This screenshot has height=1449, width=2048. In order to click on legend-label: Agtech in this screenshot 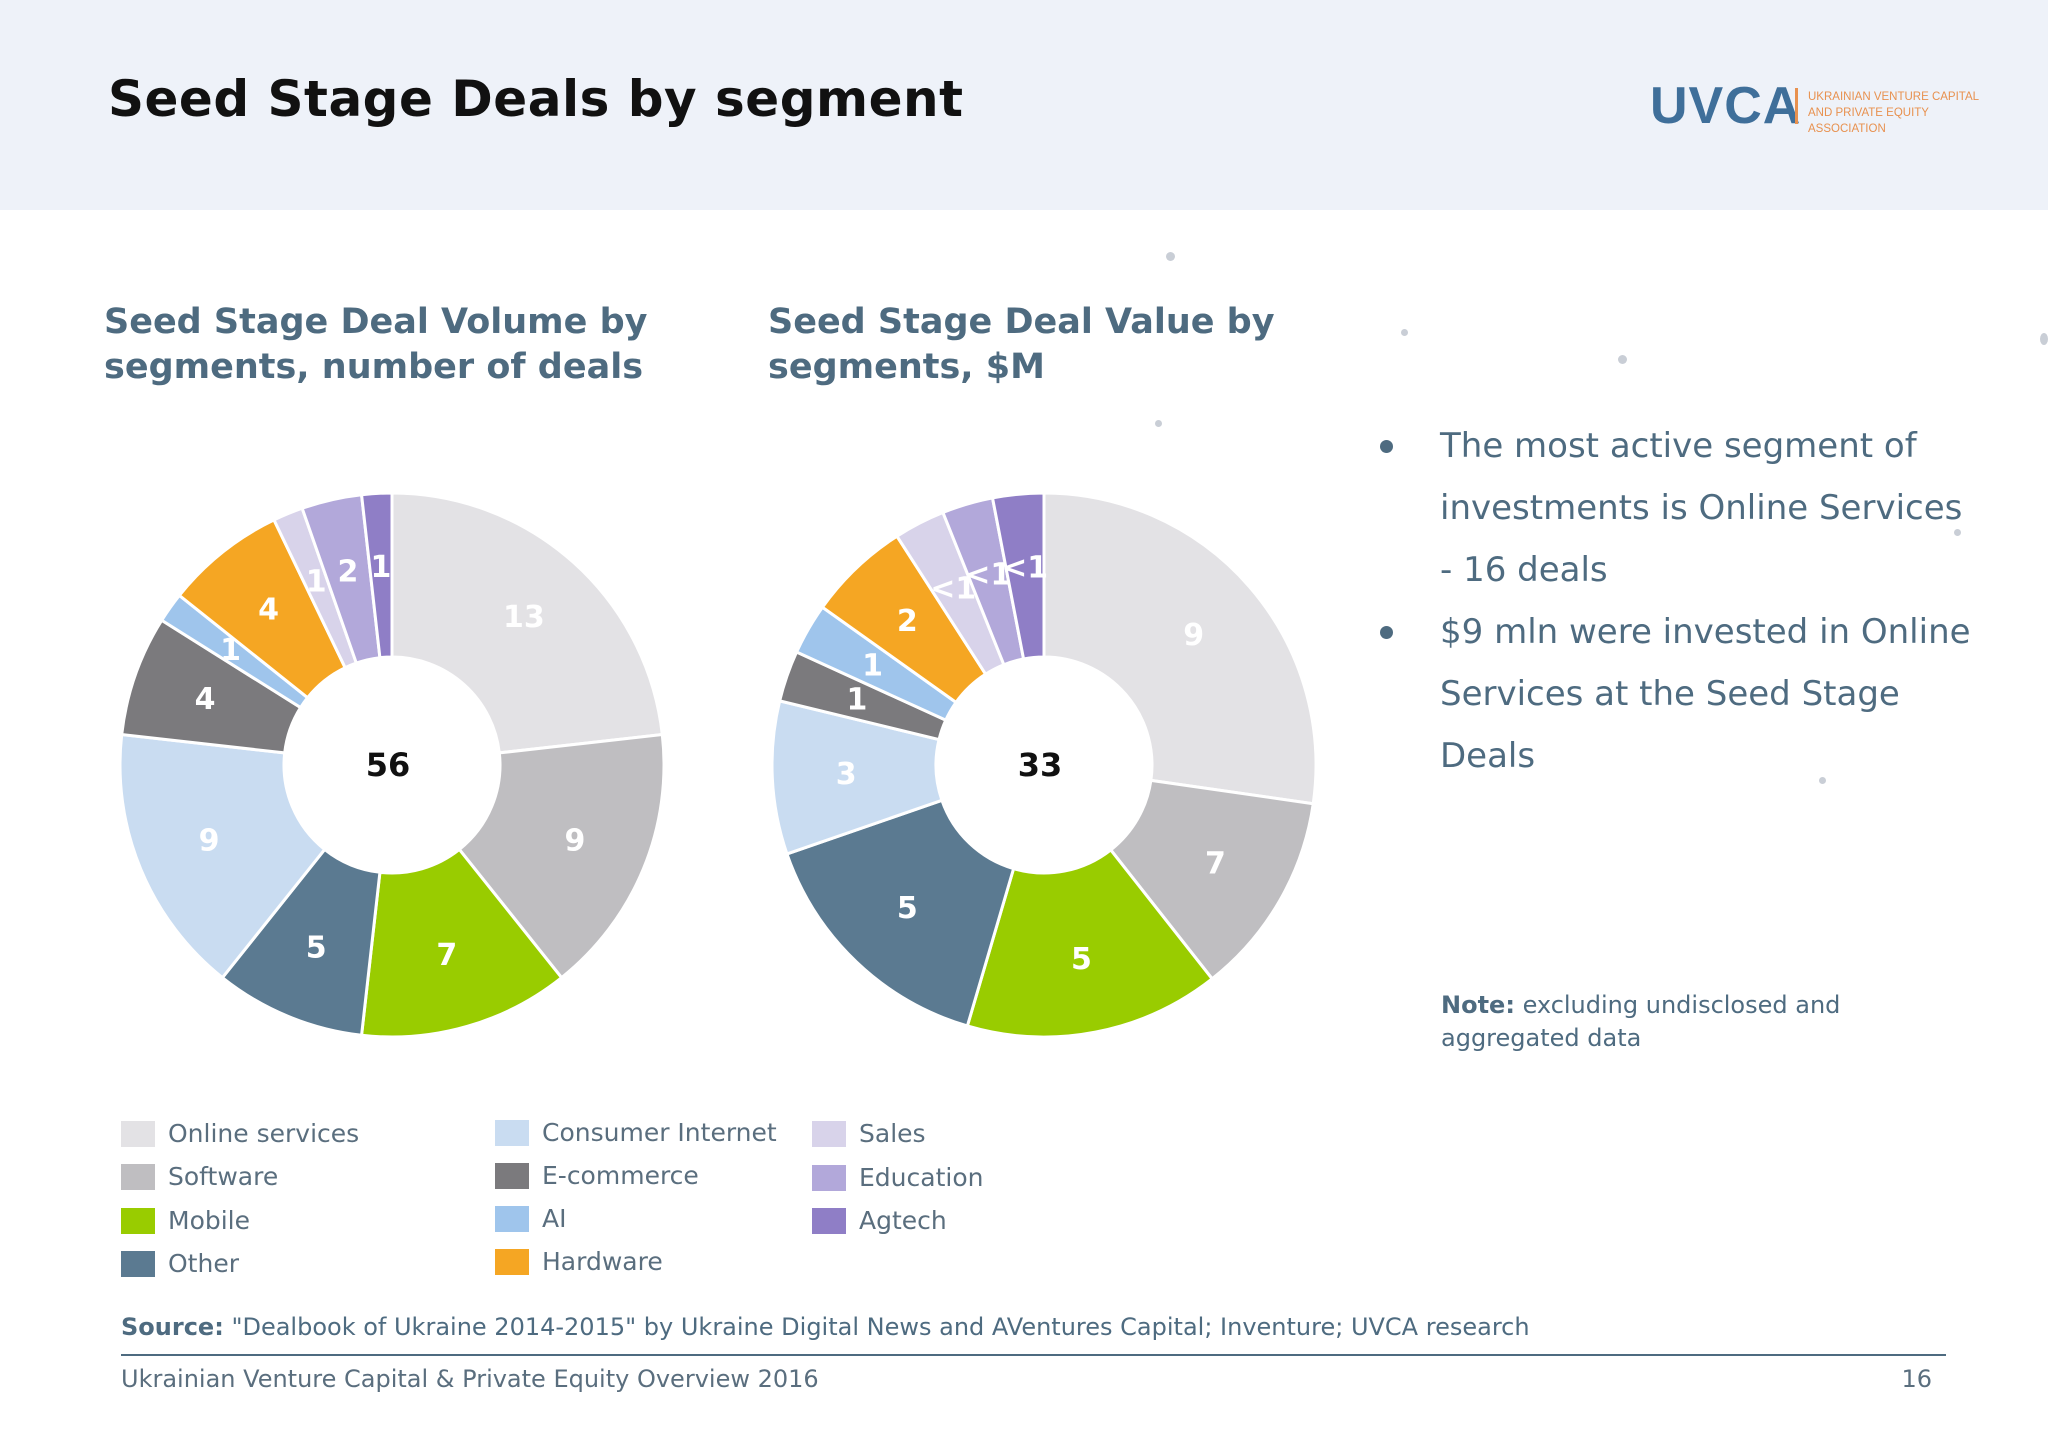, I will do `click(903, 1220)`.